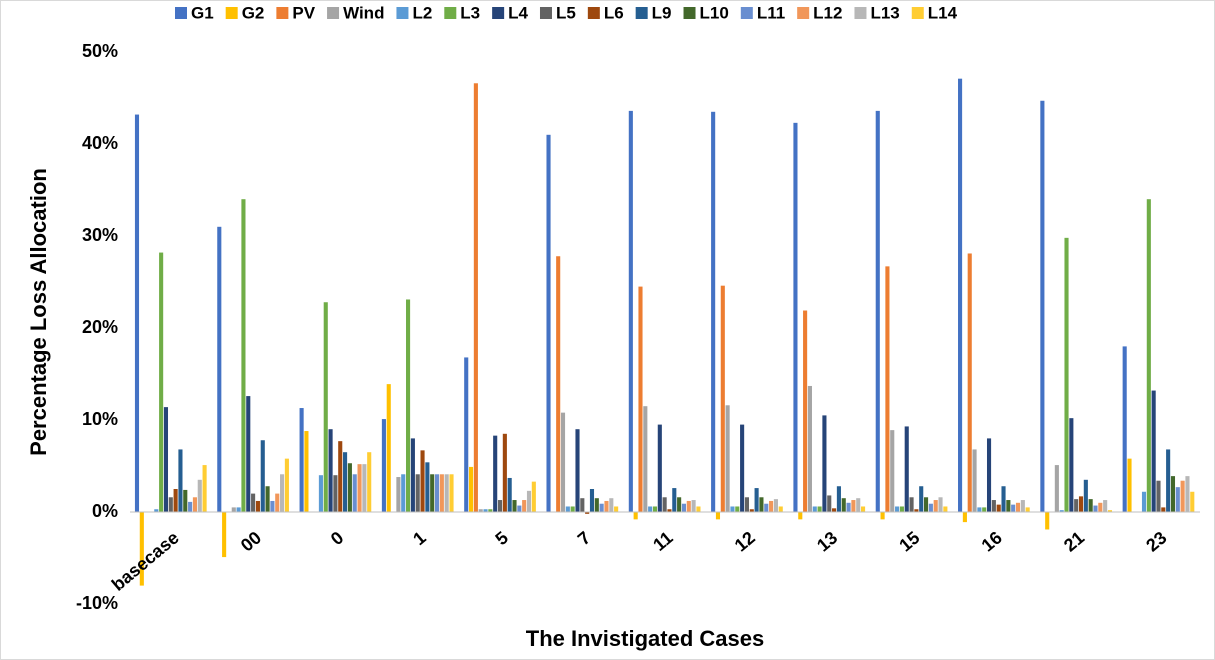 The width and height of the screenshot is (1215, 660). Describe the element at coordinates (100, 51) in the screenshot. I see `y-tick-label: 50%` at that location.